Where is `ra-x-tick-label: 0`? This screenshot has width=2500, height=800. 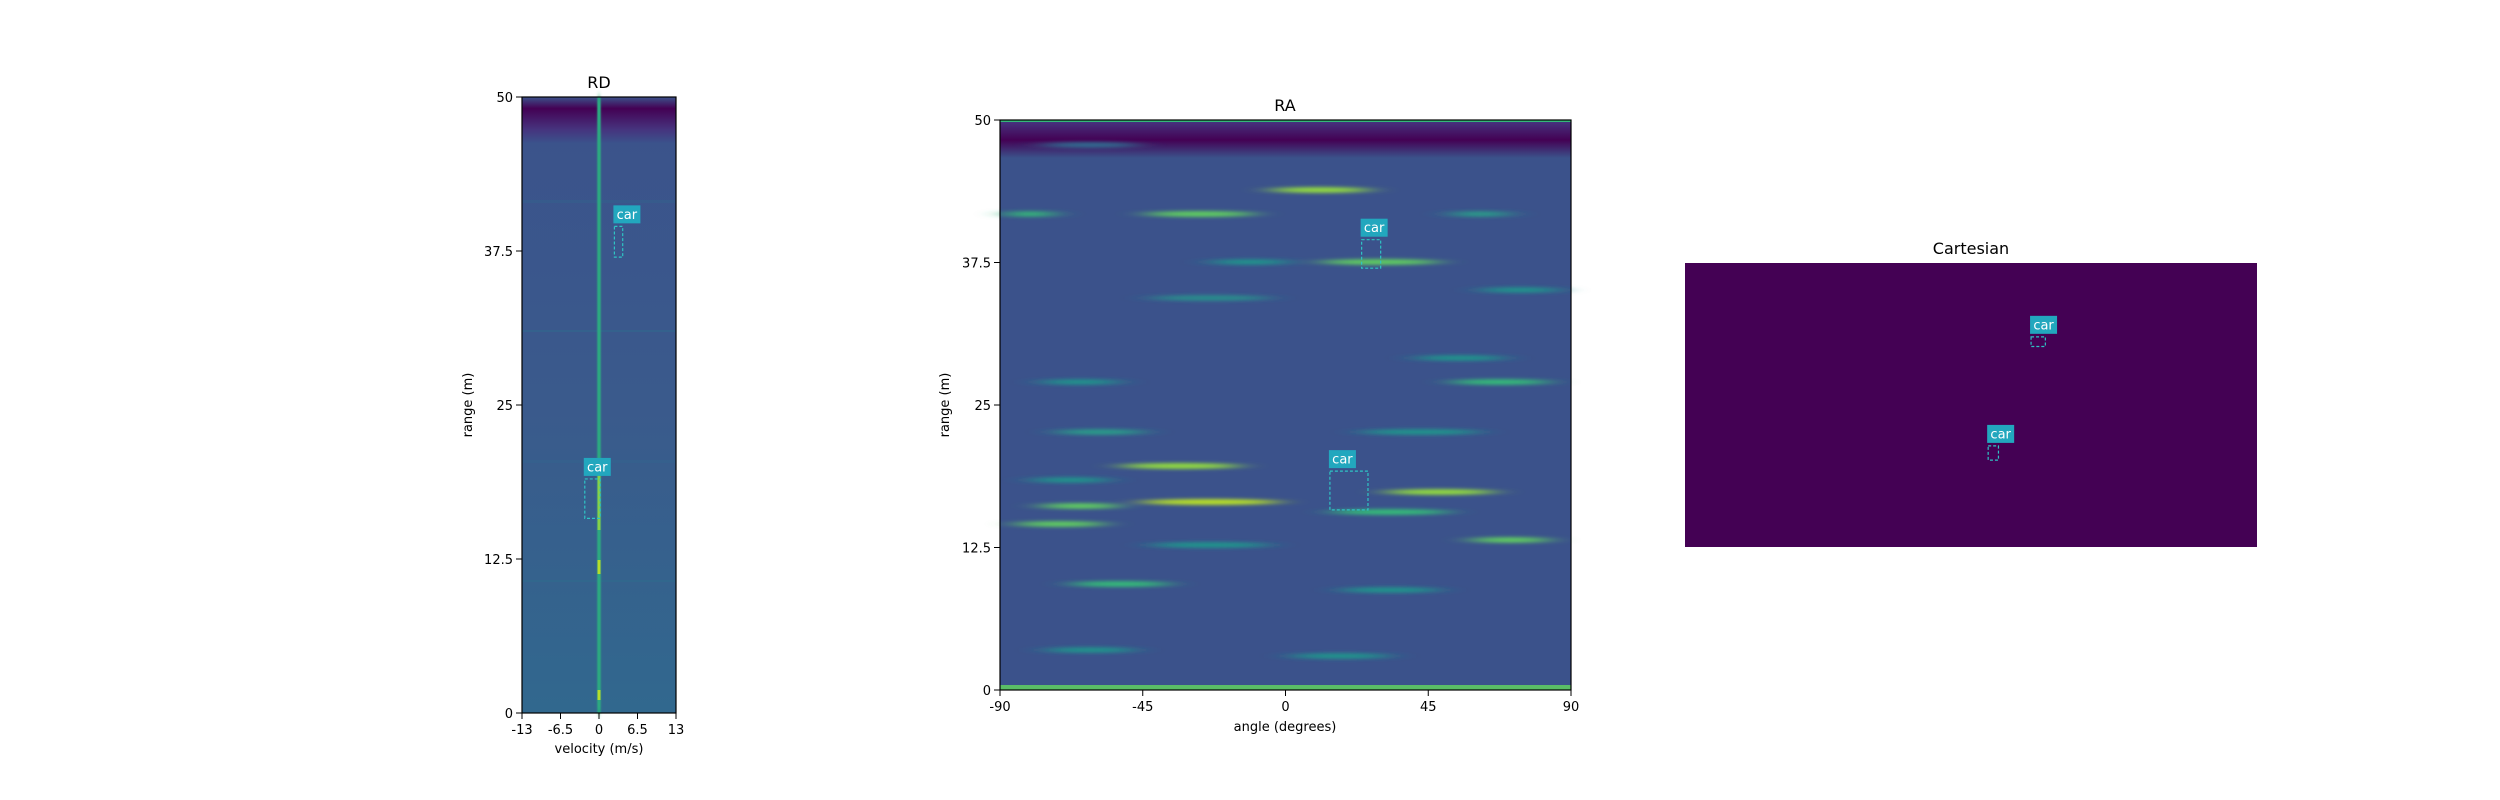 ra-x-tick-label: 0 is located at coordinates (1285, 707).